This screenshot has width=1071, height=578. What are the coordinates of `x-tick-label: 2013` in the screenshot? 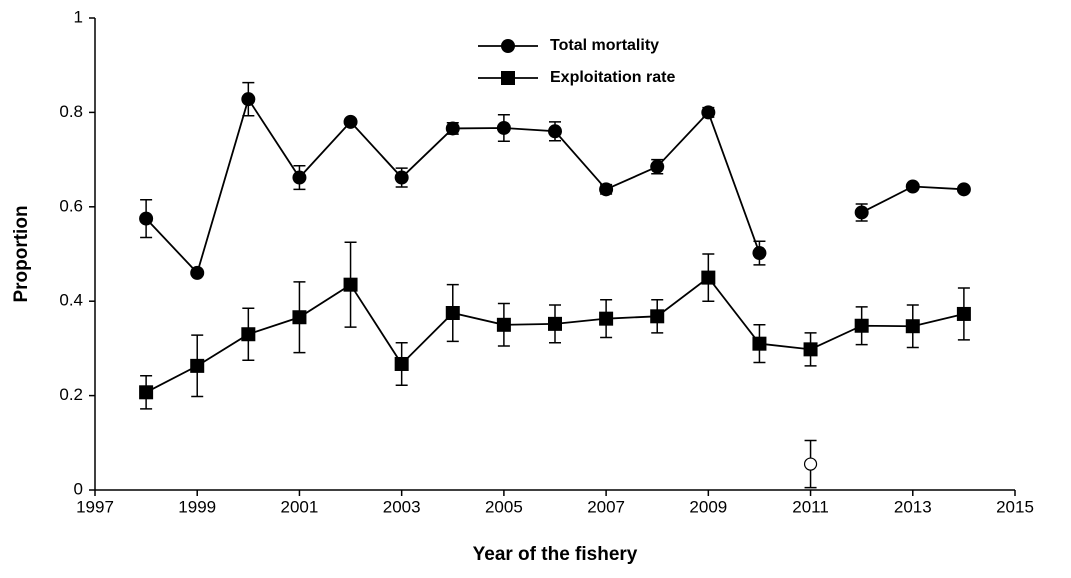 It's located at (913, 506).